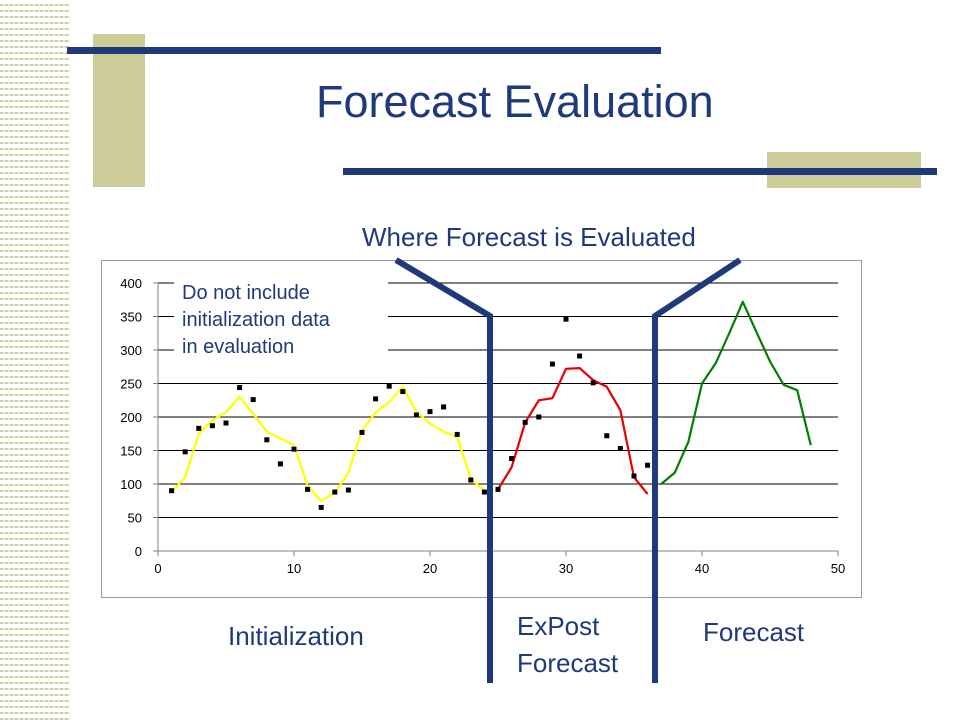 Image resolution: width=960 pixels, height=720 pixels. Describe the element at coordinates (35, 360) in the screenshot. I see `decorative-stripe-border` at that location.